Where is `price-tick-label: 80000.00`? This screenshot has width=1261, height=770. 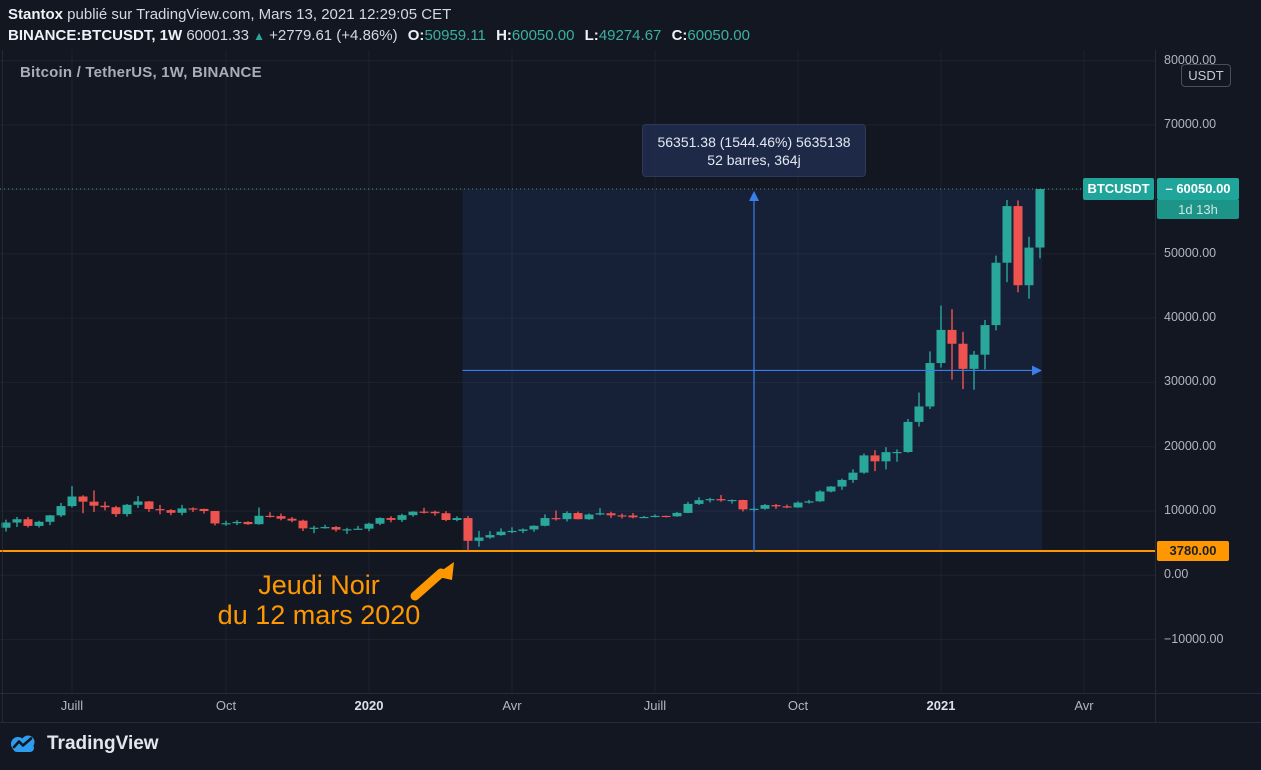
price-tick-label: 80000.00 is located at coordinates (1190, 59).